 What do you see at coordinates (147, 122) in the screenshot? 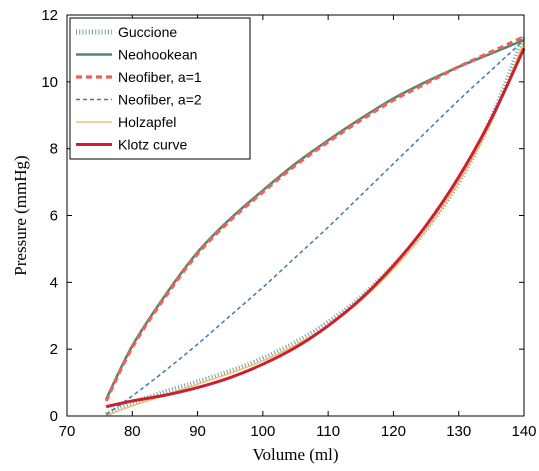
I see `legend-label-holzapfel: Holzapfel` at bounding box center [147, 122].